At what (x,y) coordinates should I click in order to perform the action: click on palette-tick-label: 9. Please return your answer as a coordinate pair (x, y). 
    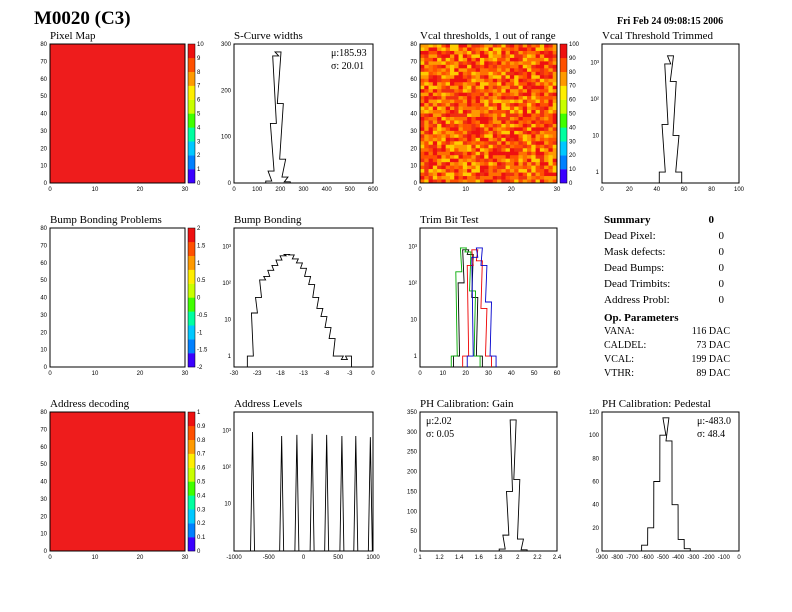
    Looking at the image, I should click on (199, 59).